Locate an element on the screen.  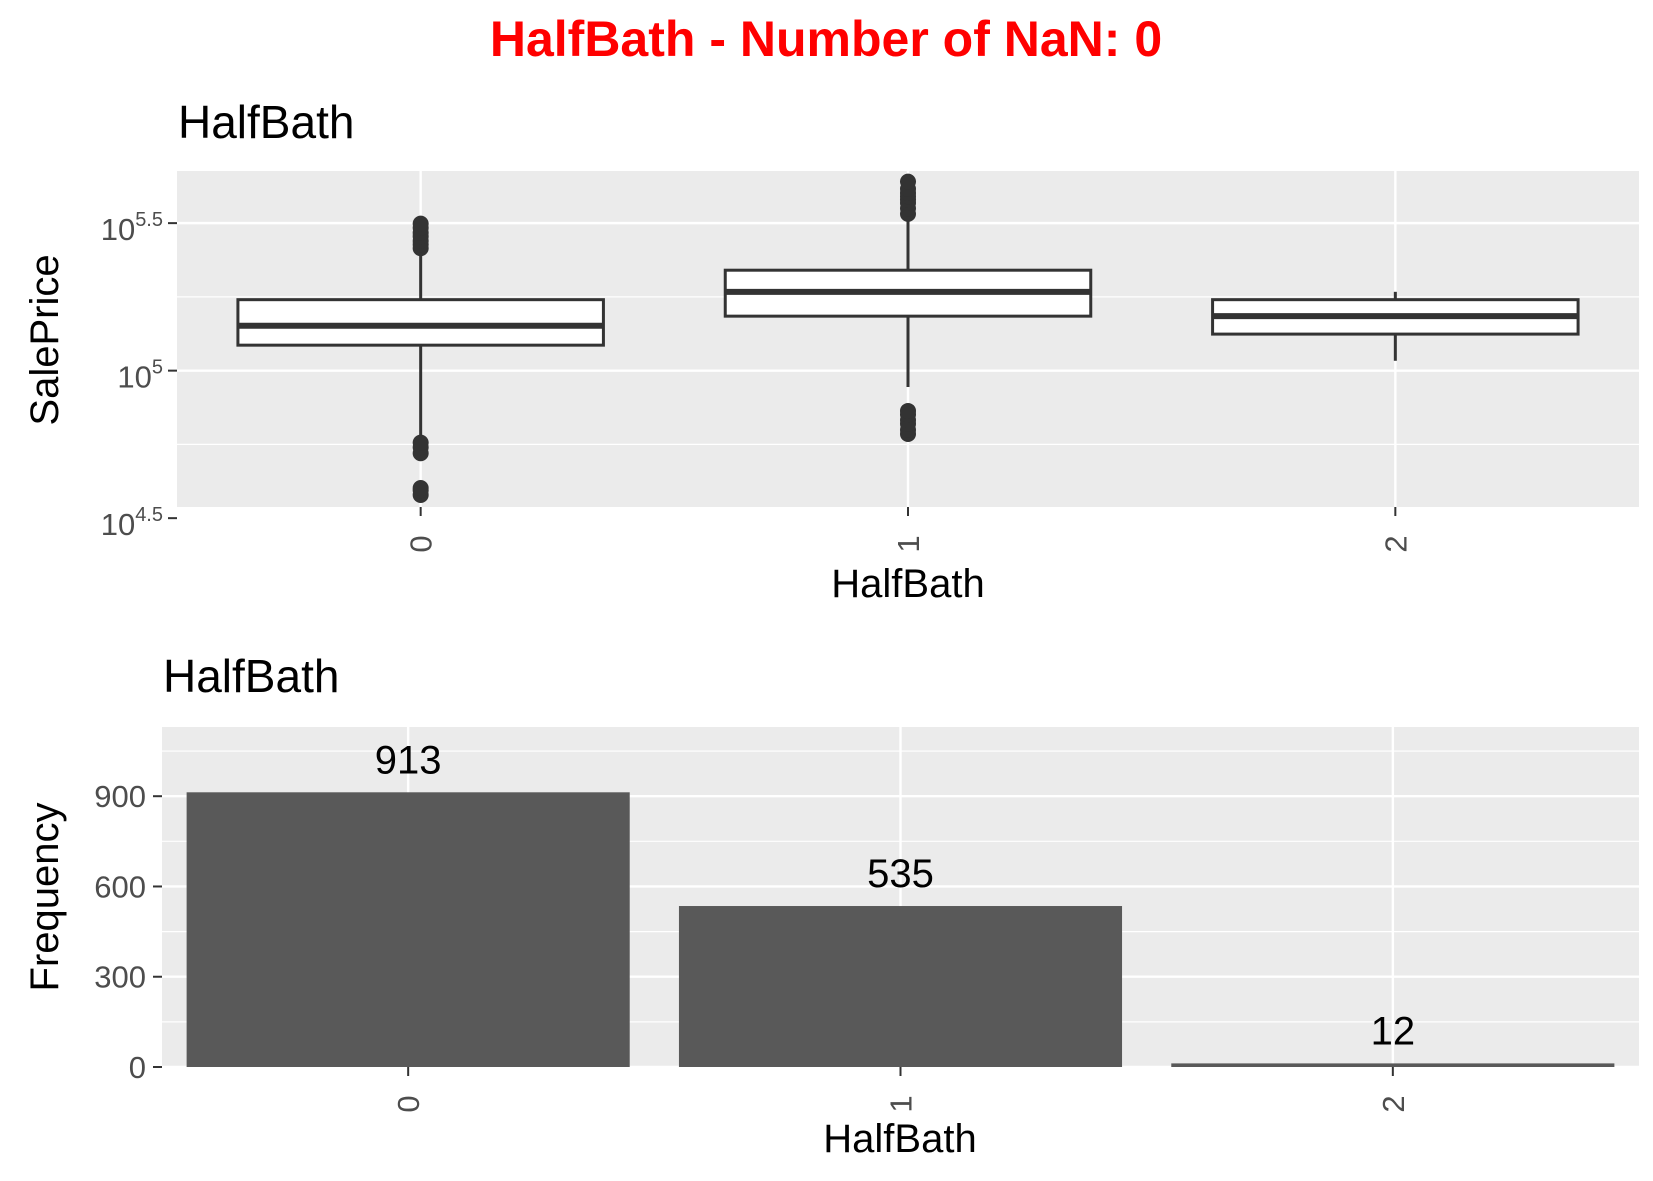
bar-chart-title: HalfBath is located at coordinates (251, 676).